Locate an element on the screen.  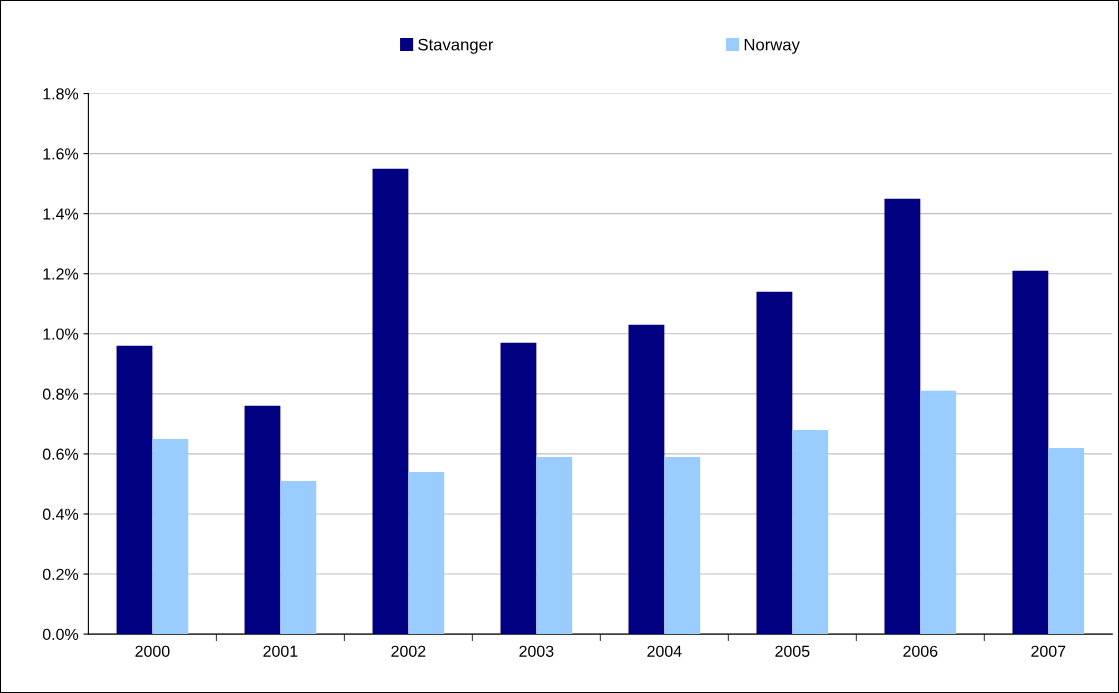
legend-label: Stavanger is located at coordinates (456, 46).